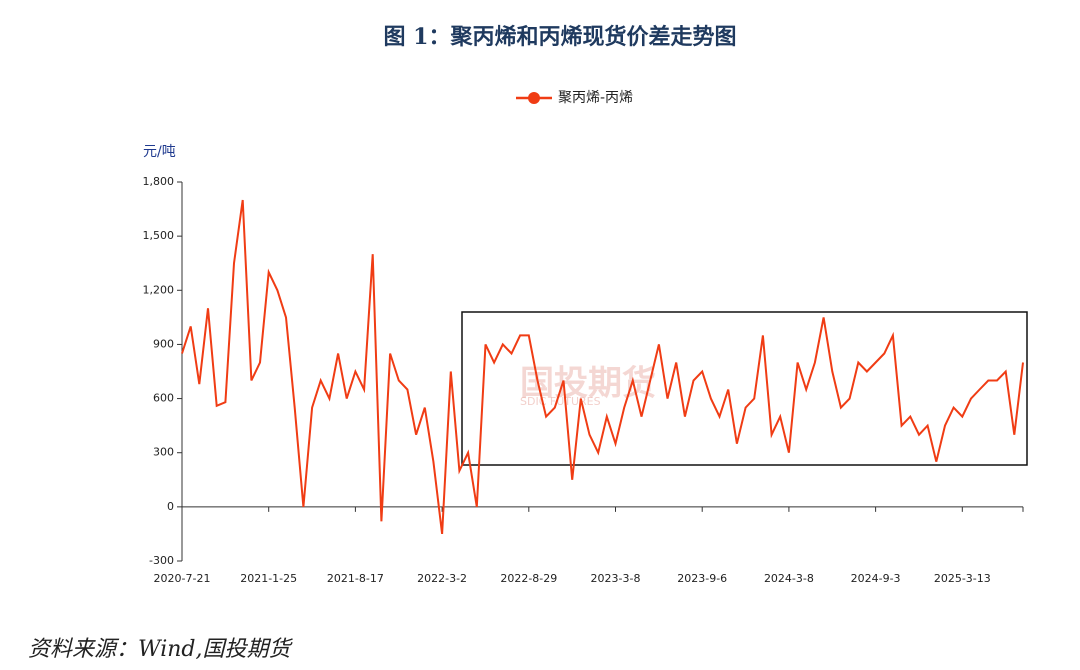 The width and height of the screenshot is (1080, 670). I want to click on x-tick-label: 2022-3-2, so click(442, 578).